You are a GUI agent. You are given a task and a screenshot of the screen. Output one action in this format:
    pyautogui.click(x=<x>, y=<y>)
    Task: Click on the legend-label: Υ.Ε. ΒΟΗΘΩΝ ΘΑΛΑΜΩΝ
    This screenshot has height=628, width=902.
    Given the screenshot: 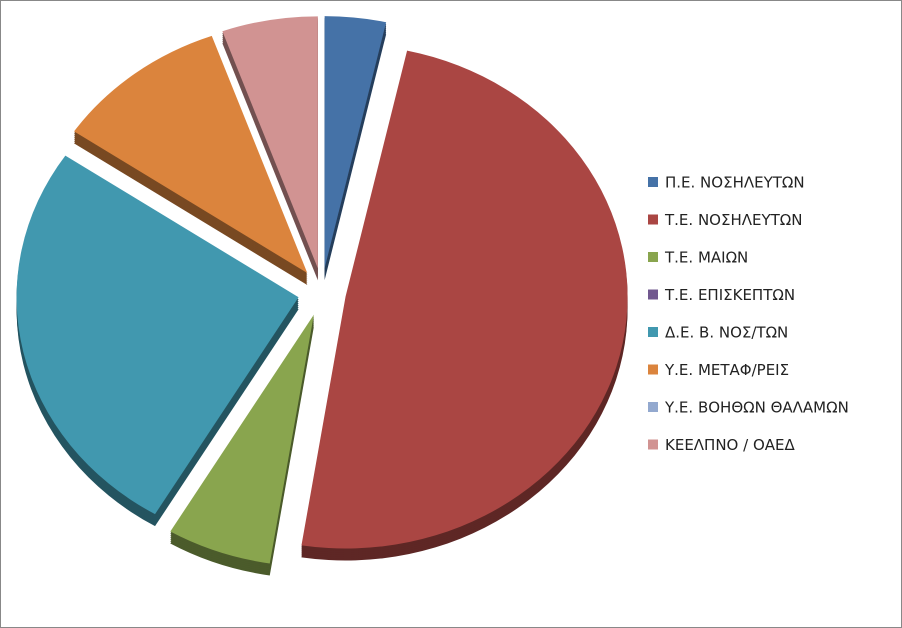 What is the action you would take?
    pyautogui.click(x=756, y=408)
    